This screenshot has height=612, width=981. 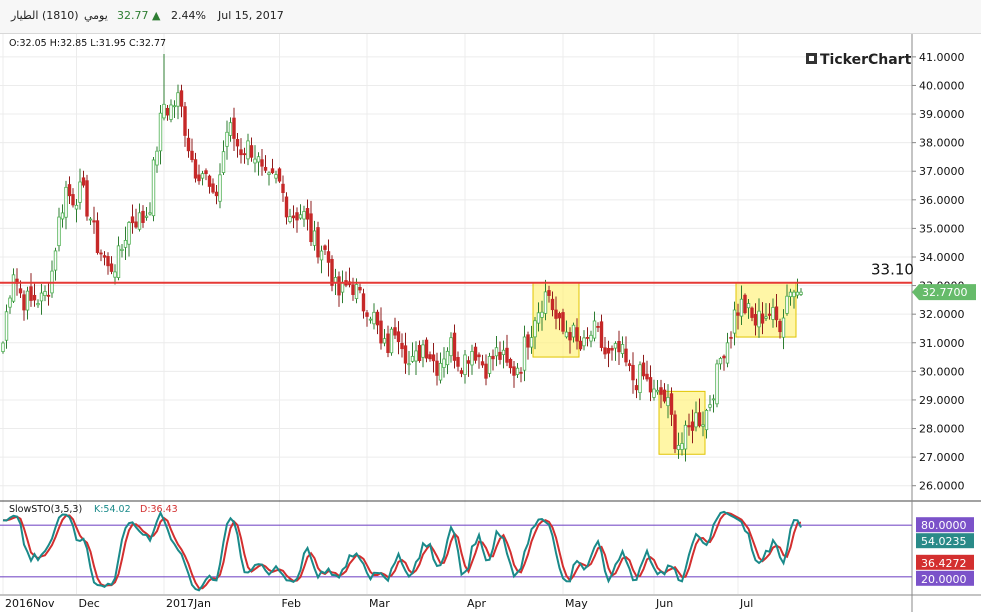 I want to click on y-tick-label: 41.0000, so click(x=942, y=57).